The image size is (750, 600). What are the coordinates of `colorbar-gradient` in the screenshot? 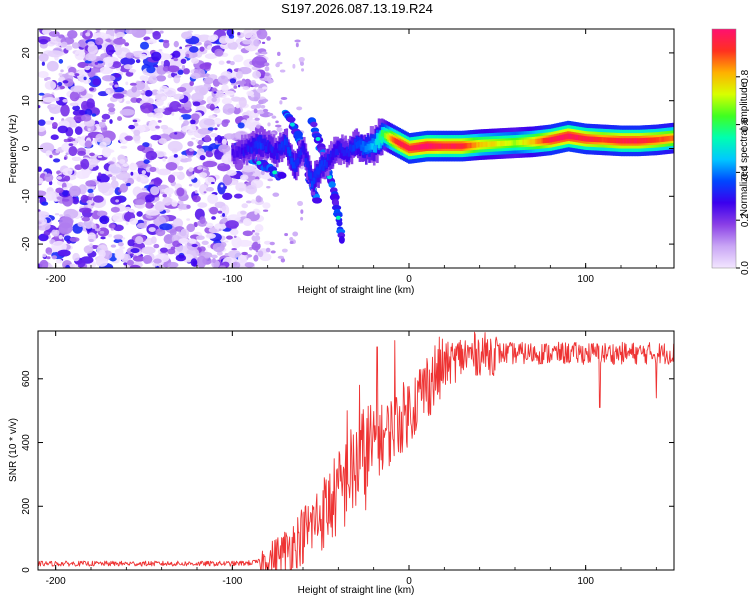 It's located at (724, 148).